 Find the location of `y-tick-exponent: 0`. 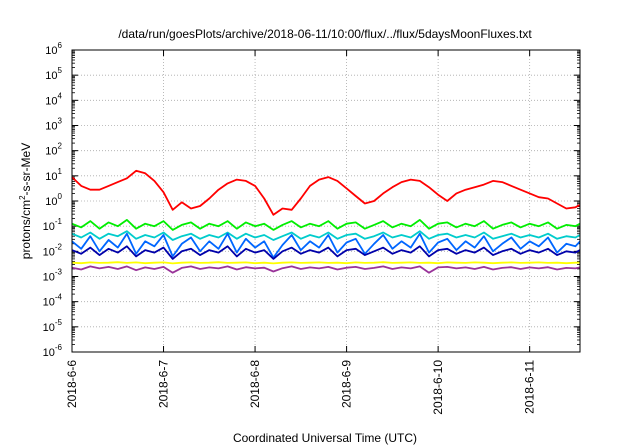

y-tick-exponent: 0 is located at coordinates (60, 196).